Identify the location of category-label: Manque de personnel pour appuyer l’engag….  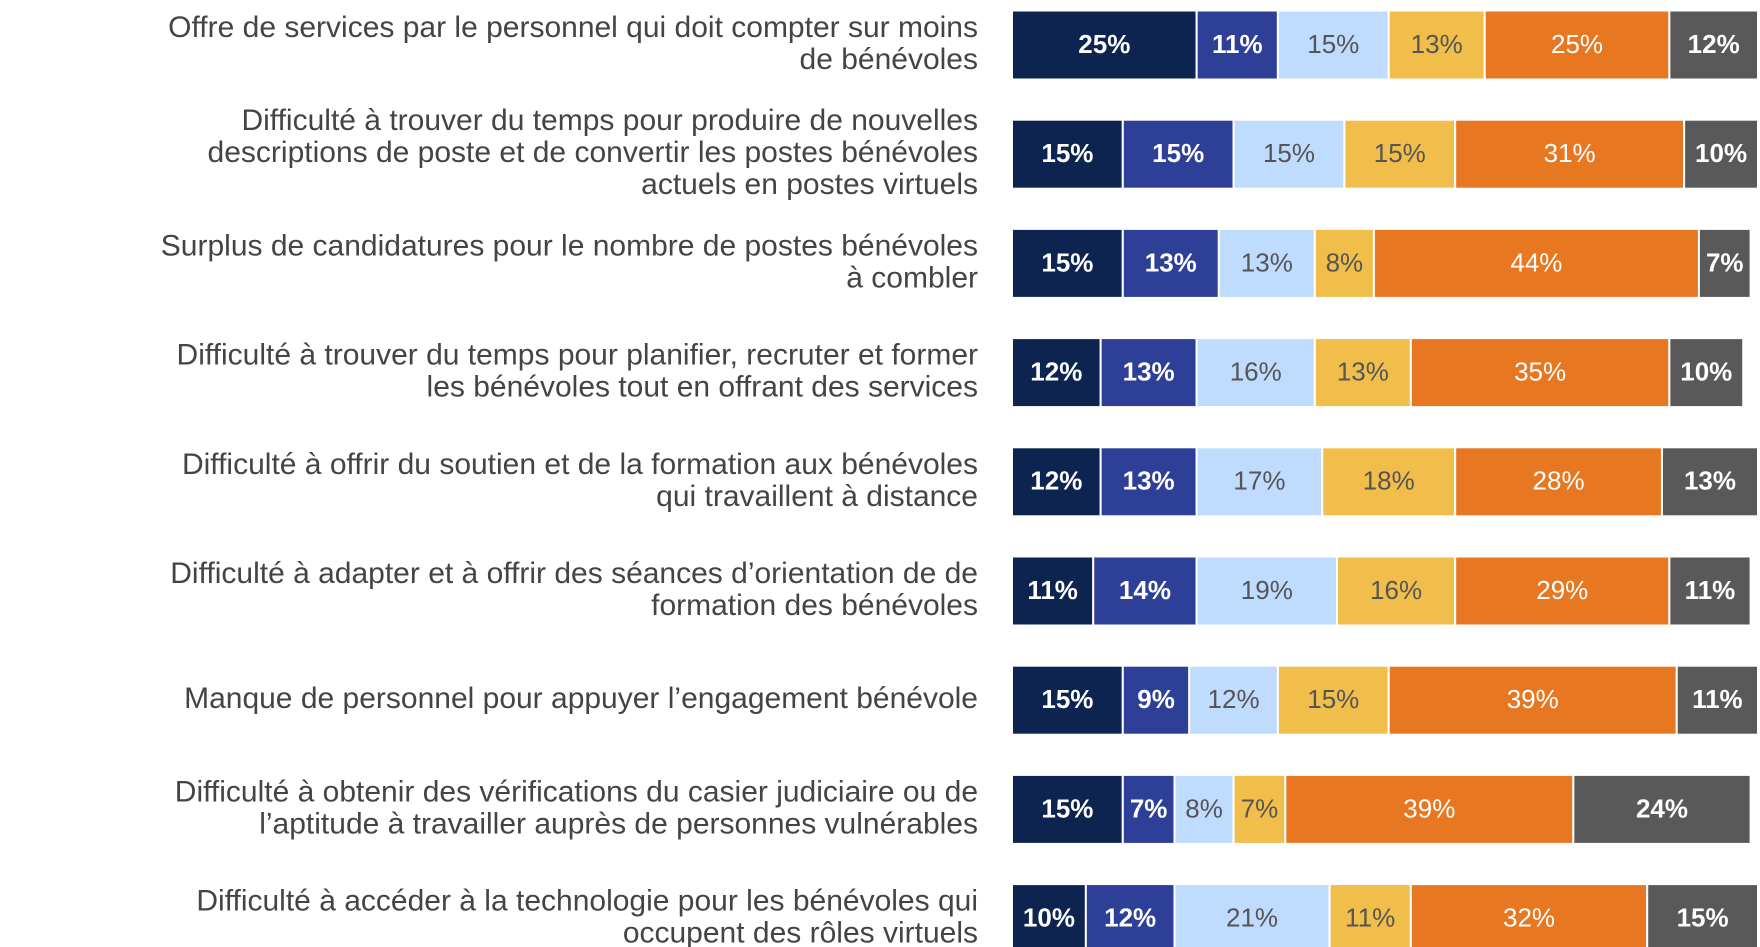
(581, 698).